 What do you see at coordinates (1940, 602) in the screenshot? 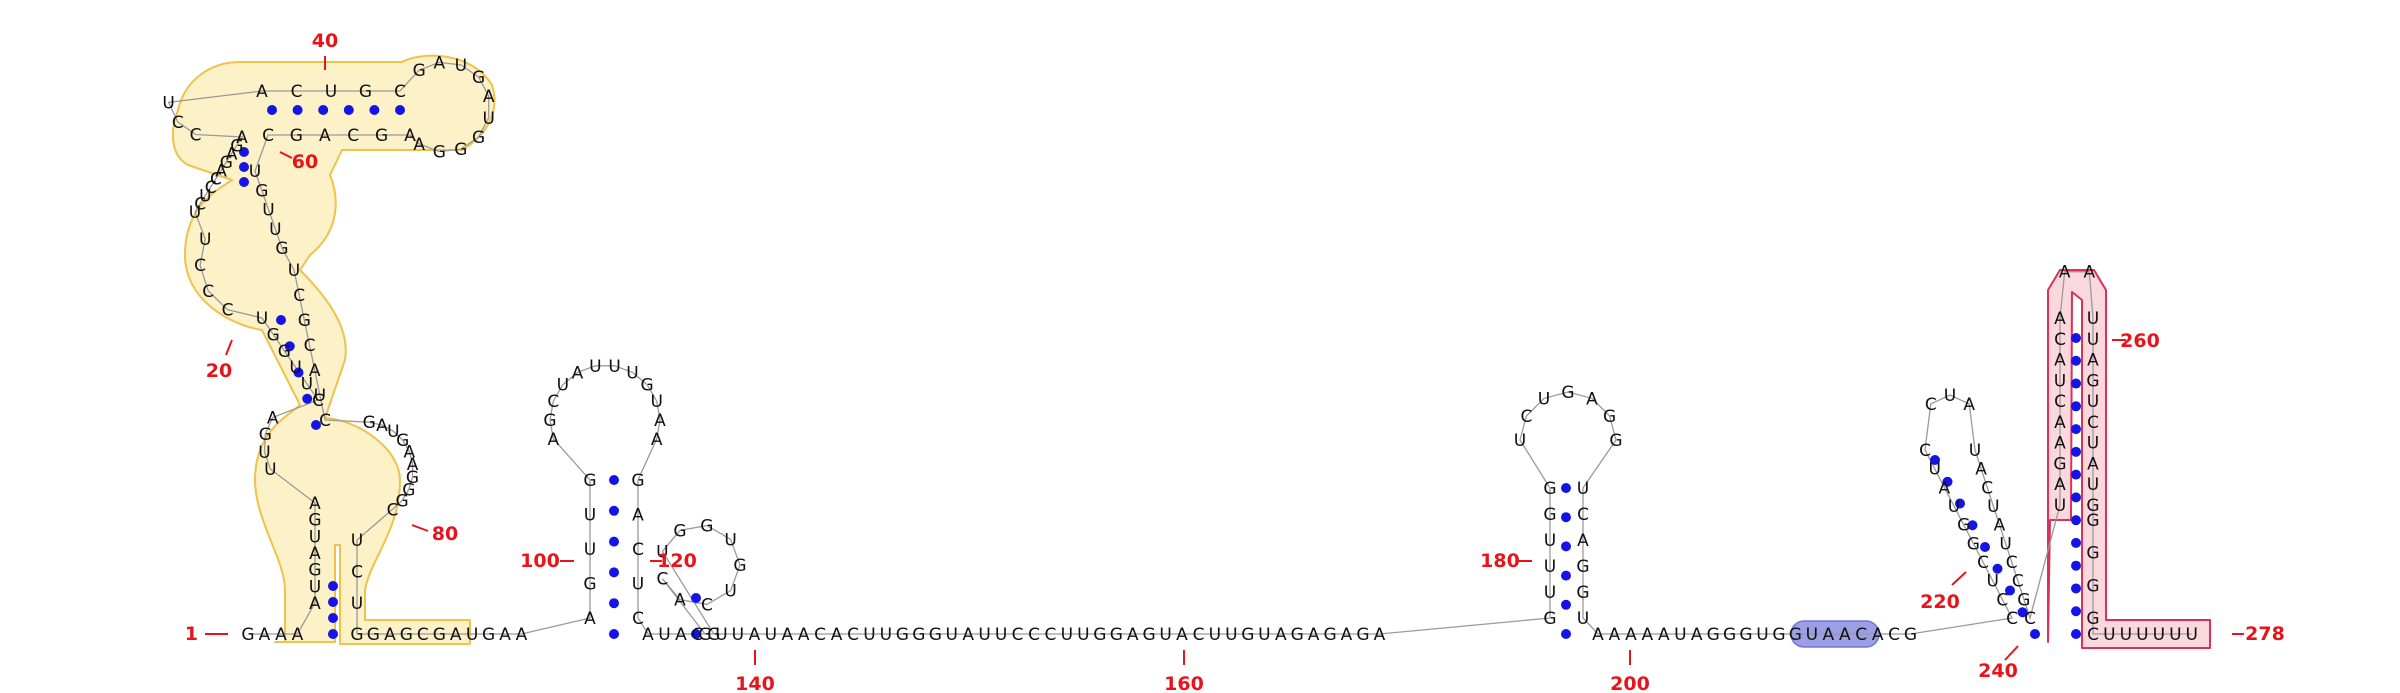
I see `position-number-220: 220` at bounding box center [1940, 602].